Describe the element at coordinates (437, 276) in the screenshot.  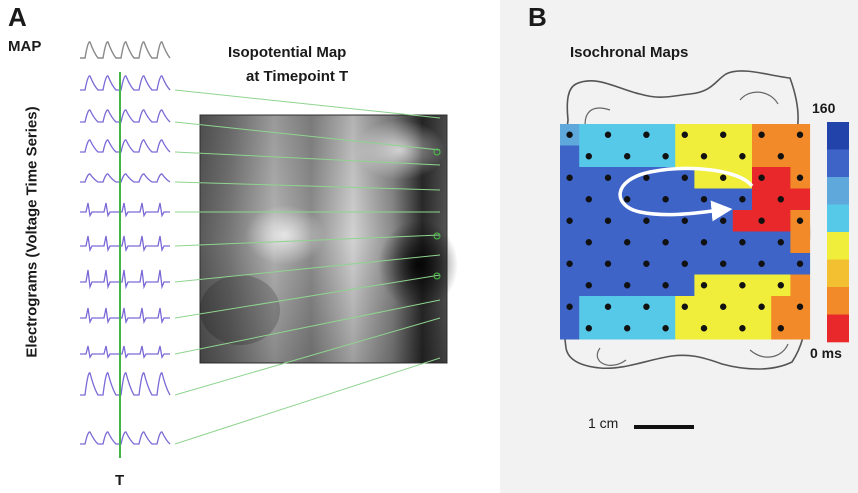
I see `electrode-marker` at that location.